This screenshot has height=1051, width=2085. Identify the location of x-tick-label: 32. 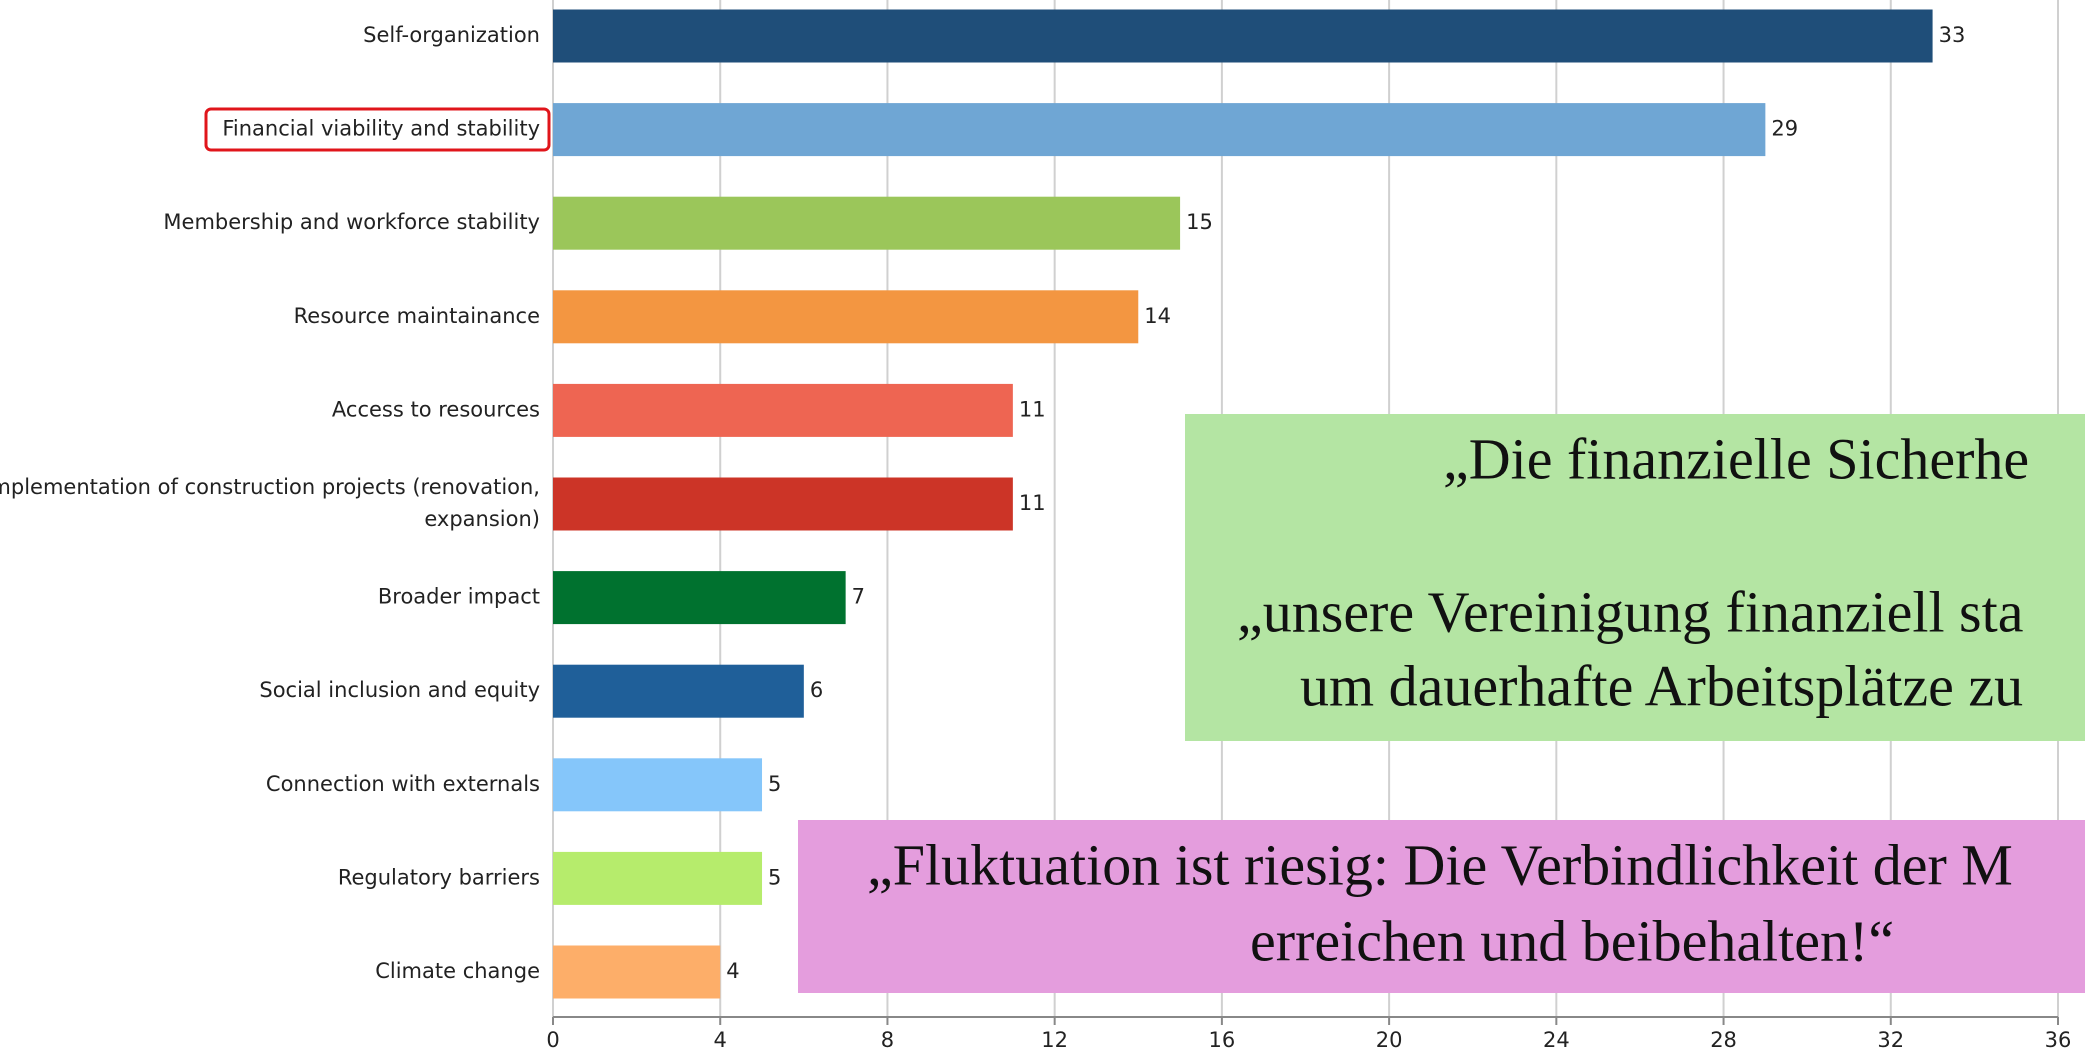
(1890, 1039).